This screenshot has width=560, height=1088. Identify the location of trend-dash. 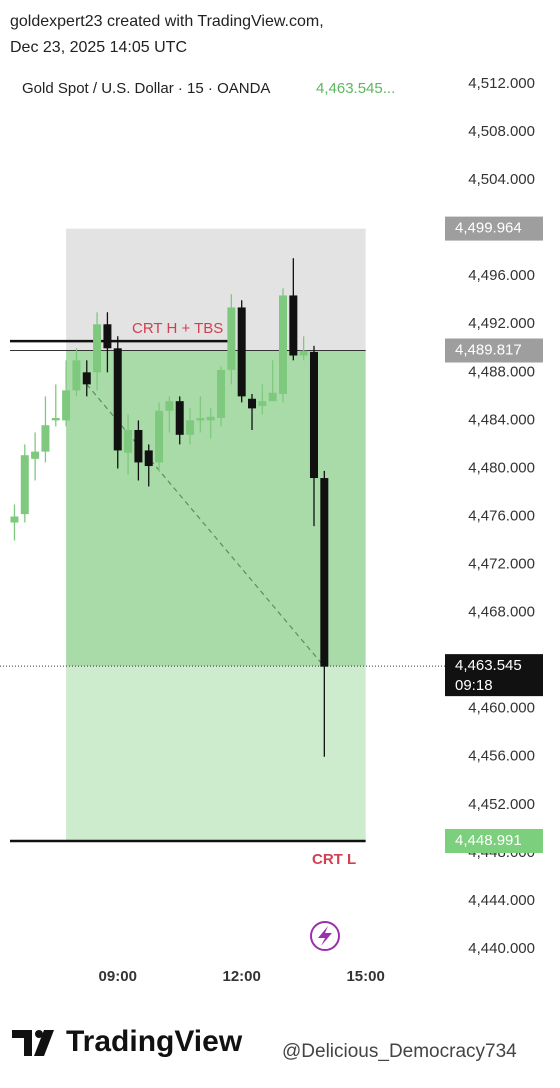
(205, 525).